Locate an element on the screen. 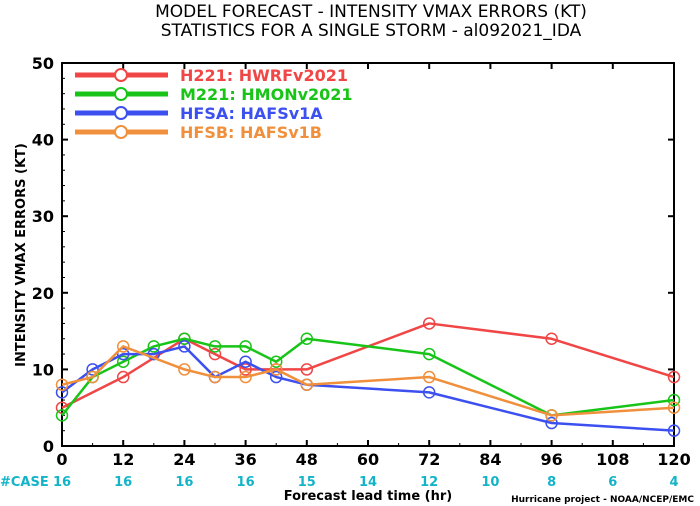  y-tick-label: 20 is located at coordinates (43, 293).